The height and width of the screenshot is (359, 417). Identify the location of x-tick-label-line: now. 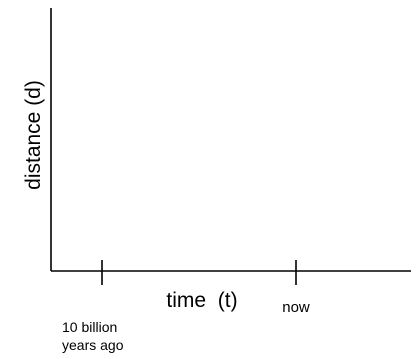
(296, 307).